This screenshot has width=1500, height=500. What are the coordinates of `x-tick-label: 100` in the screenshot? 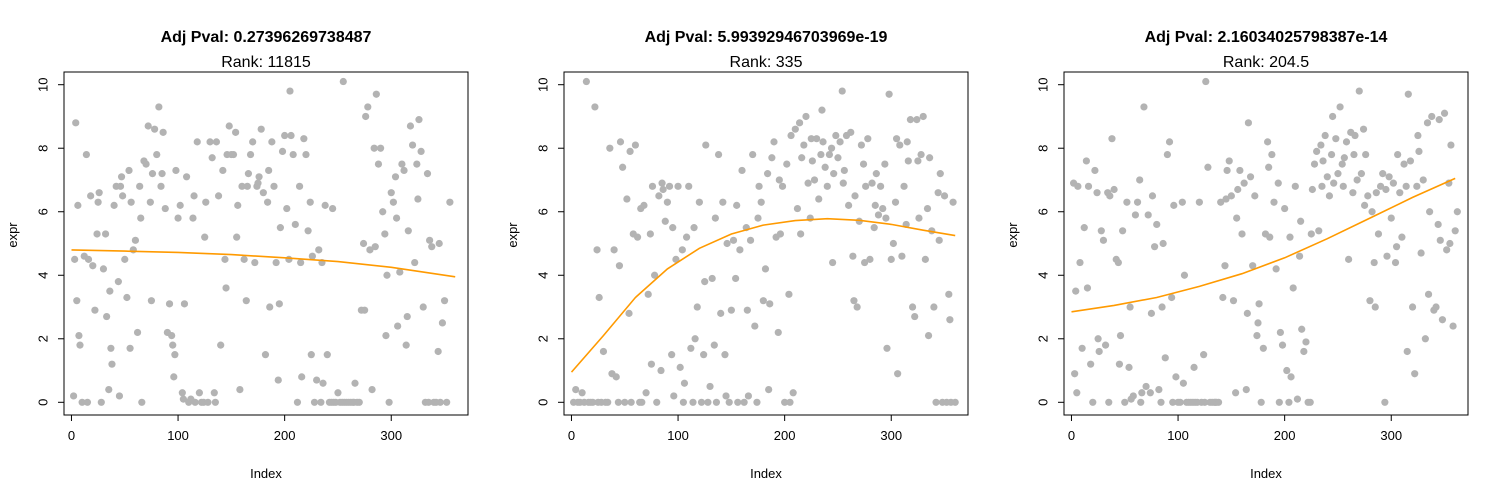 It's located at (178, 435).